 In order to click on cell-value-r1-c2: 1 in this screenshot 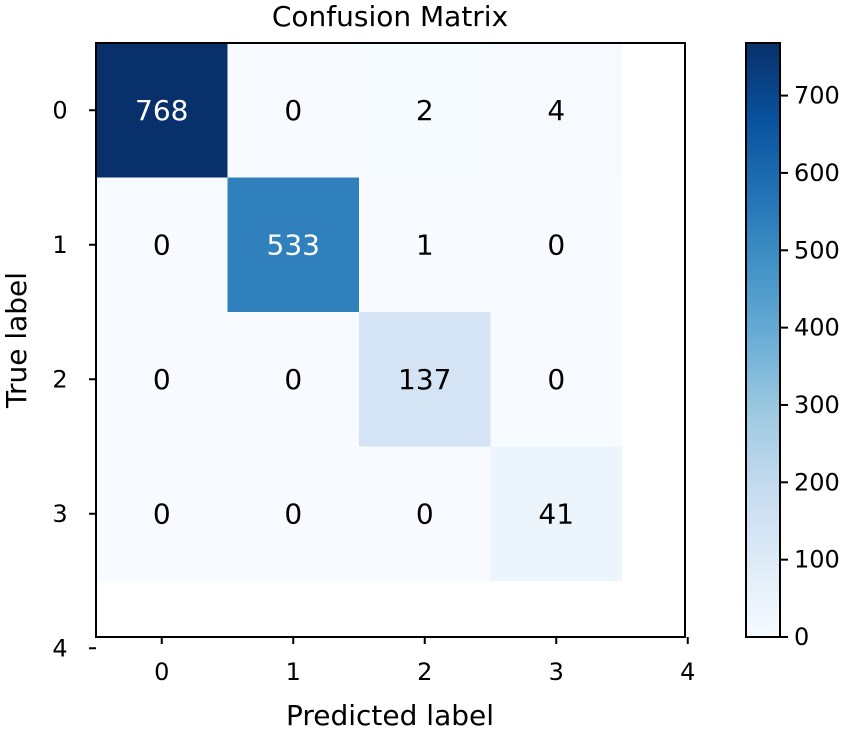, I will do `click(425, 244)`.